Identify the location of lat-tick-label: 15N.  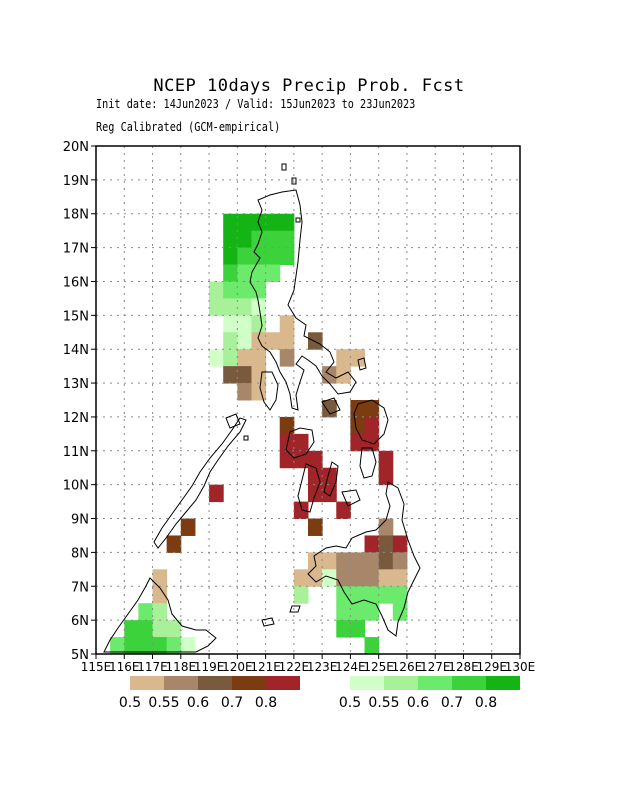
(76, 316).